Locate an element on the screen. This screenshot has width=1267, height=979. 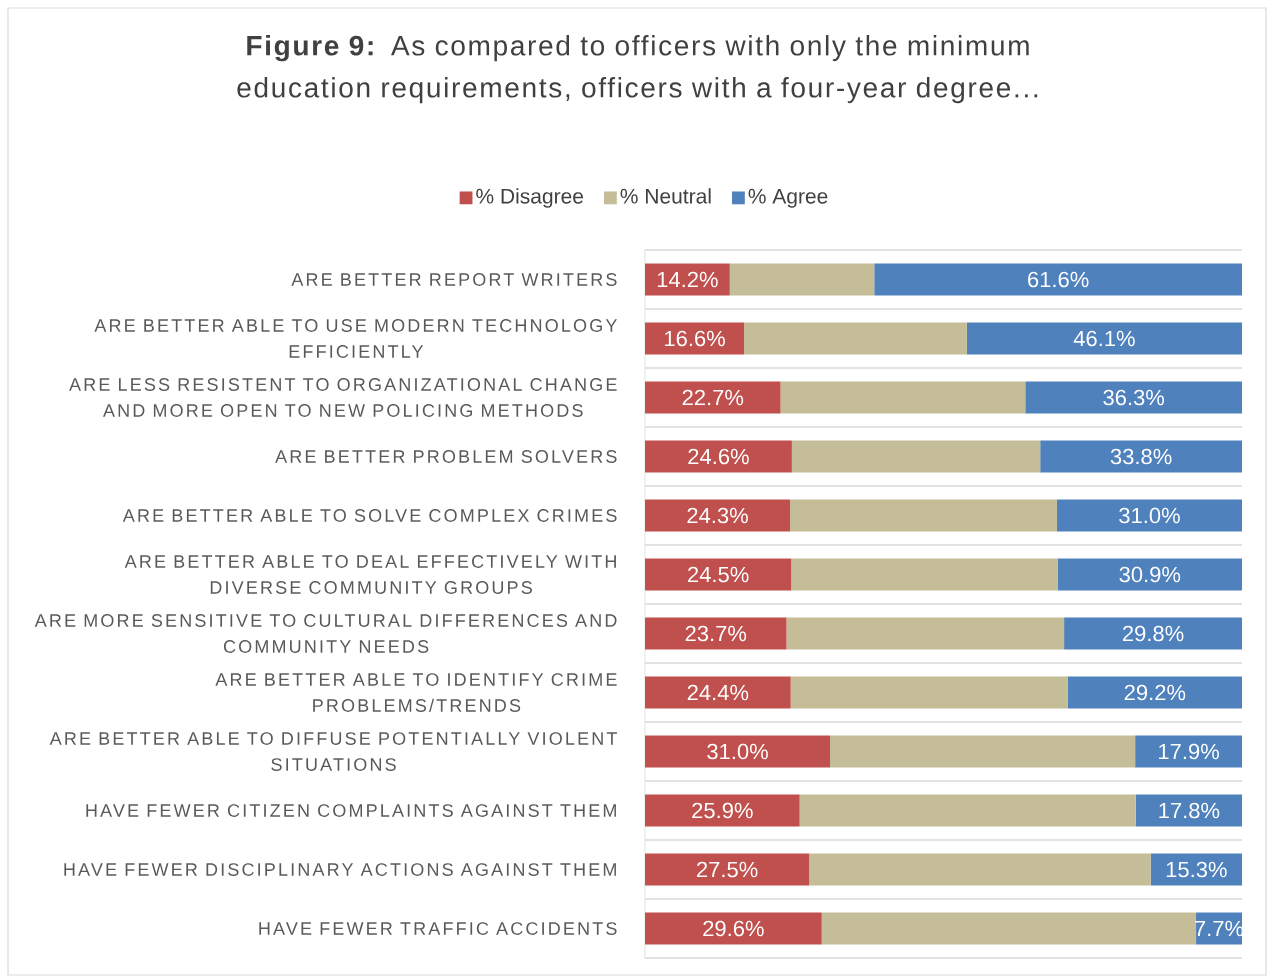
data-label: 16.6% is located at coordinates (695, 338).